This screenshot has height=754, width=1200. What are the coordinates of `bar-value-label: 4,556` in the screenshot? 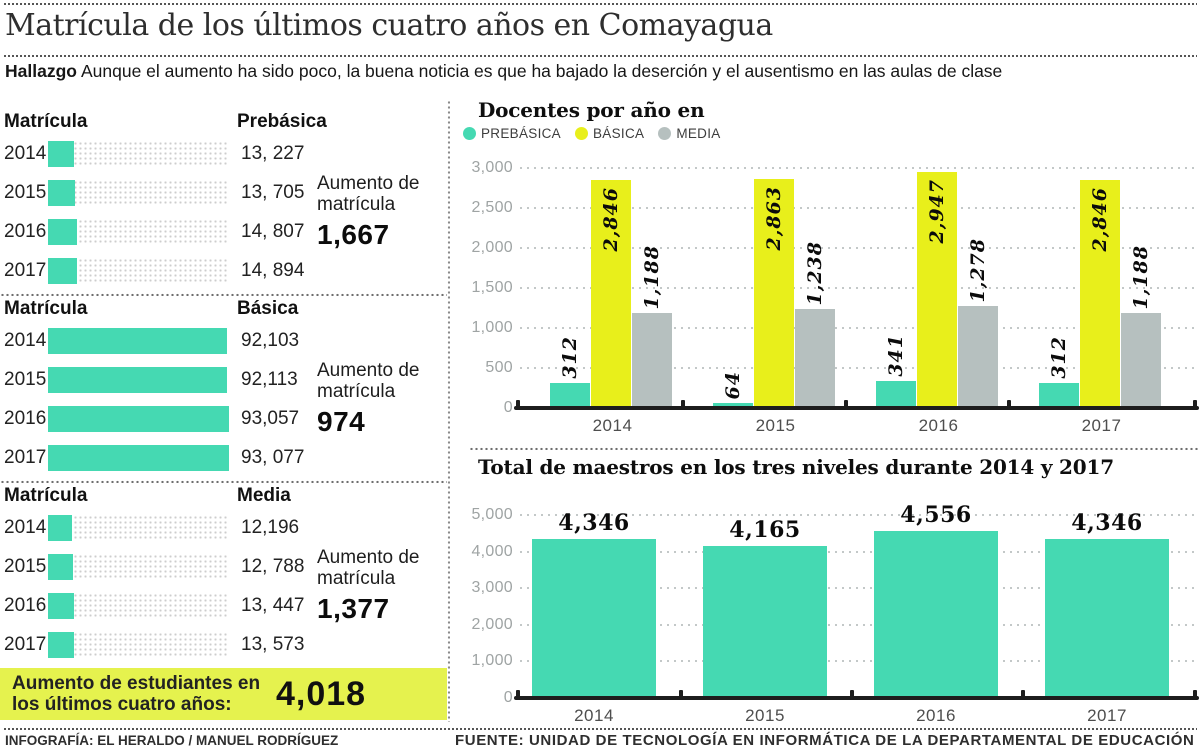 It's located at (936, 515).